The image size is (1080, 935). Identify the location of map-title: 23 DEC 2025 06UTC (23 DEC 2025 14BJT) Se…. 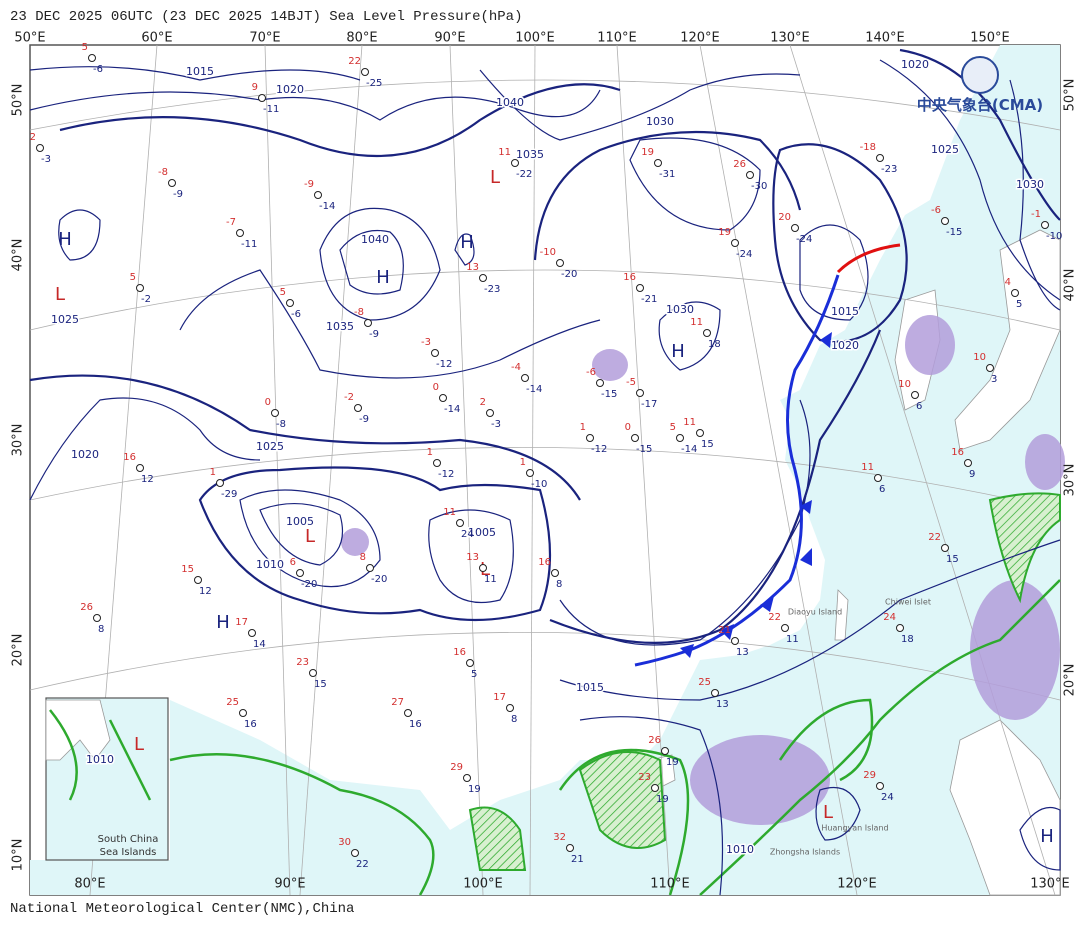
(266, 17).